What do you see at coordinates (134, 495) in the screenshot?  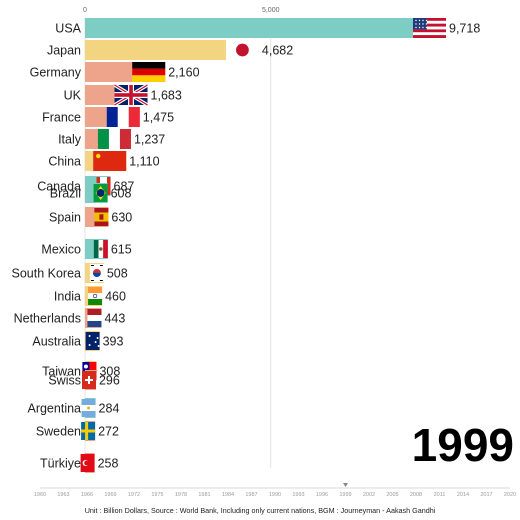 I see `timeline-tick-label: 1972` at bounding box center [134, 495].